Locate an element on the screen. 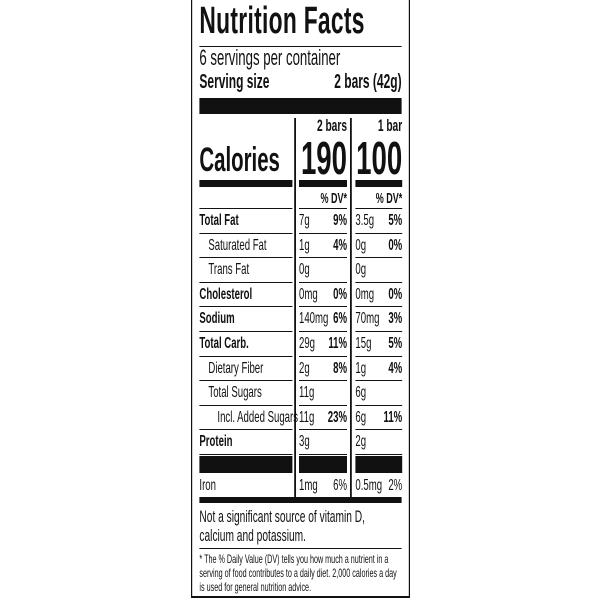 This screenshot has width=600, height=600. nutrient-amount: 3.5g is located at coordinates (365, 220).